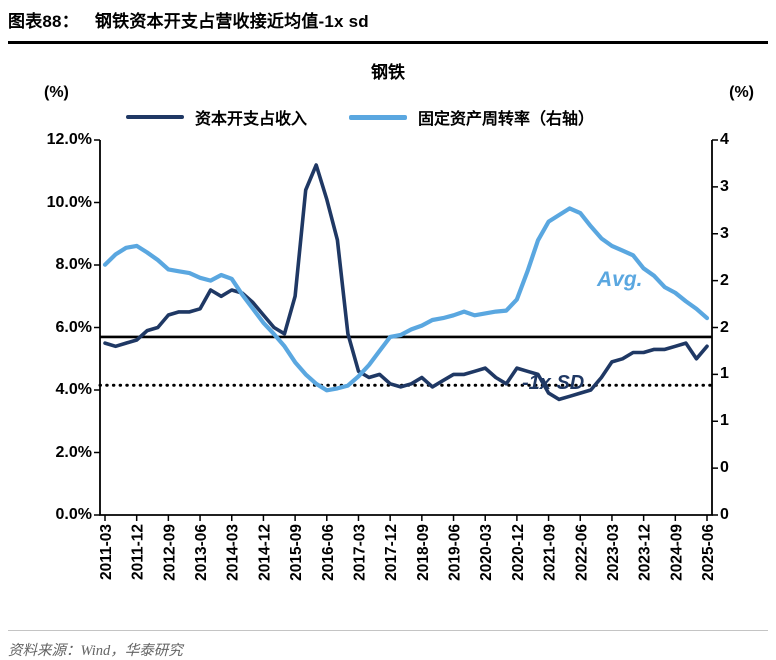 The height and width of the screenshot is (660, 776). What do you see at coordinates (581, 552) in the screenshot?
I see `x-axis-tick-label: 2022-06` at bounding box center [581, 552].